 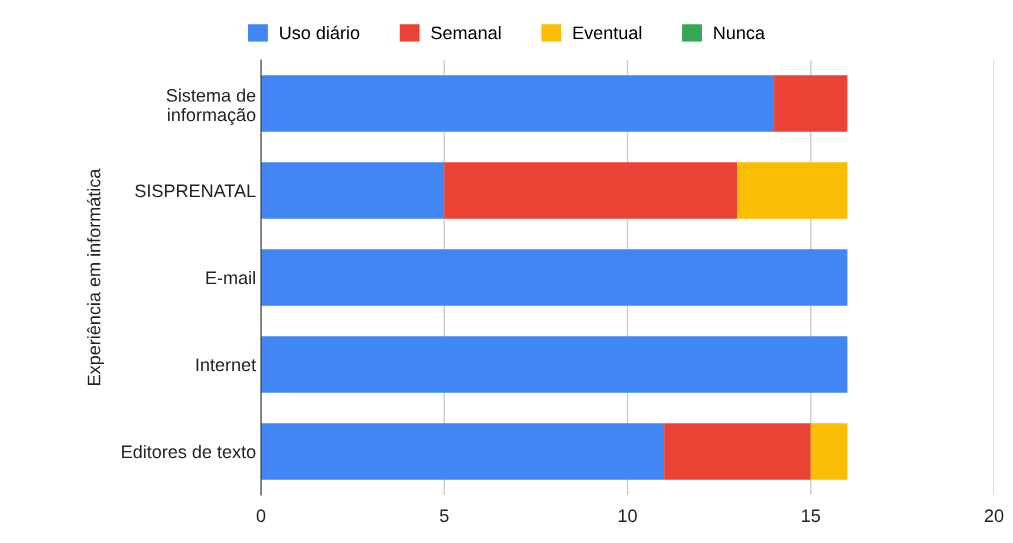 I want to click on y-tick-label: Internet, so click(x=226, y=365).